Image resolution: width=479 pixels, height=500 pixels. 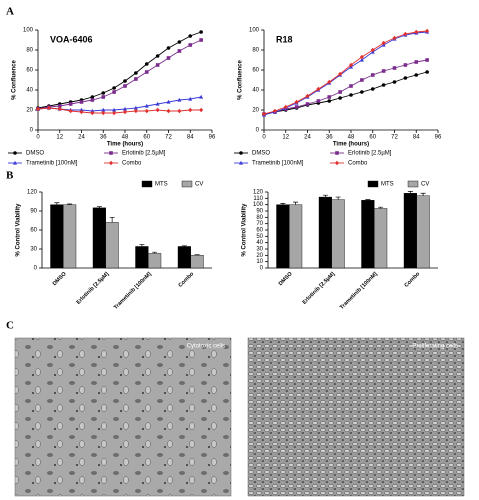 I want to click on legend-swatch, so click(x=147, y=184).